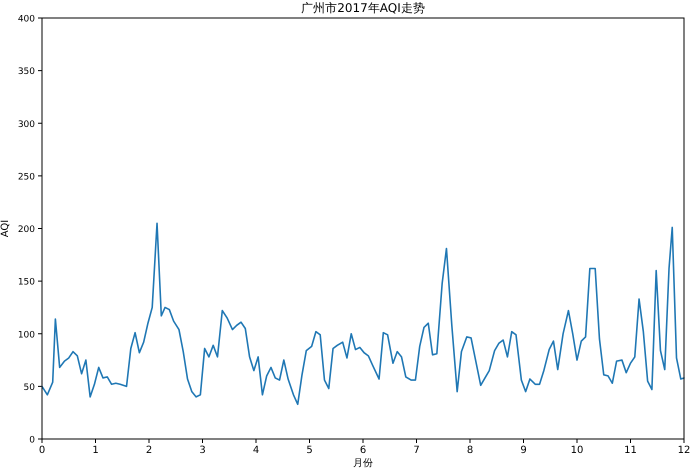 The width and height of the screenshot is (693, 469). What do you see at coordinates (630, 450) in the screenshot?
I see `x-tick-label: 11` at bounding box center [630, 450].